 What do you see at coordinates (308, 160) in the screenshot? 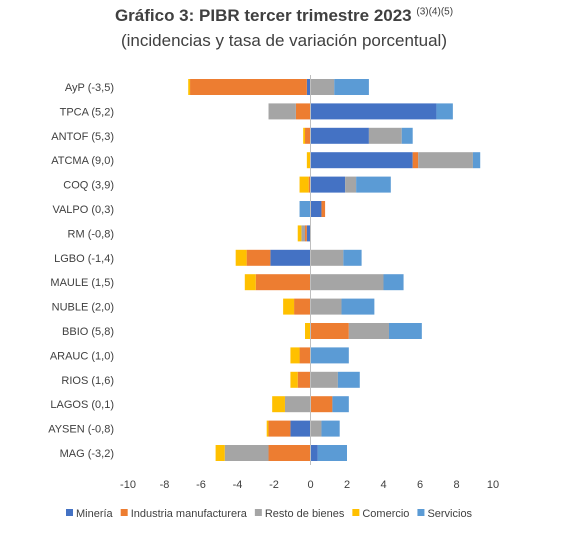
I see `bar-atcma-9-0-comercio` at bounding box center [308, 160].